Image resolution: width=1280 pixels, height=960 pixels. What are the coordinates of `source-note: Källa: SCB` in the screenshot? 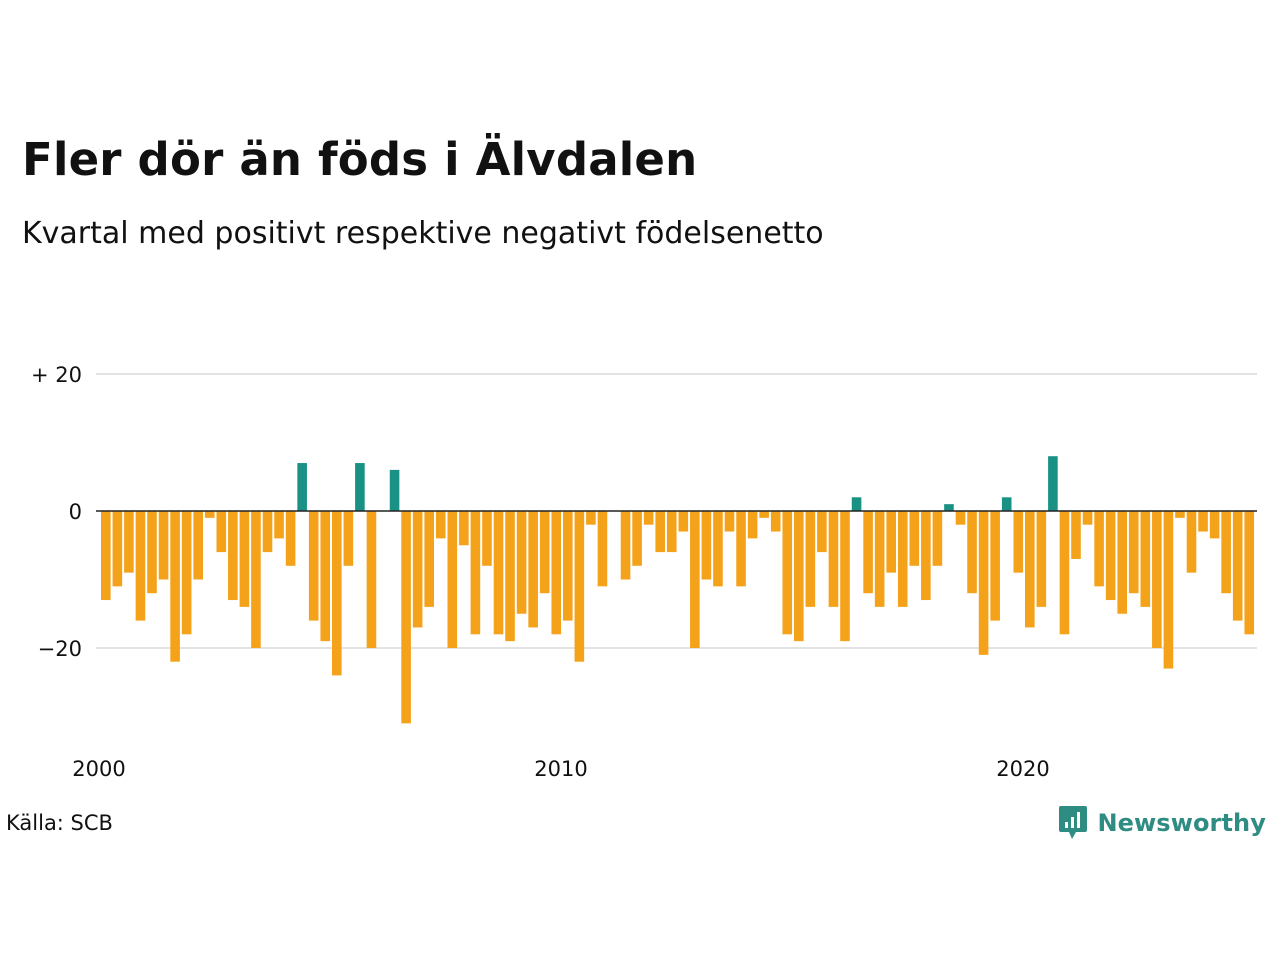 It's located at (59, 823).